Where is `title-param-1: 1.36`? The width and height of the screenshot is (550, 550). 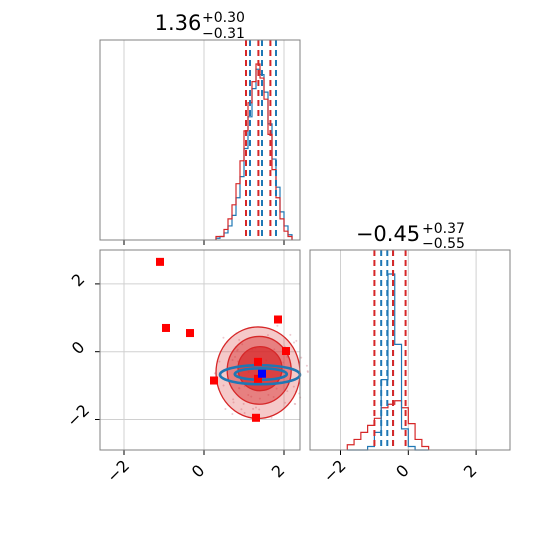 title-param-1: 1.36 is located at coordinates (178, 23).